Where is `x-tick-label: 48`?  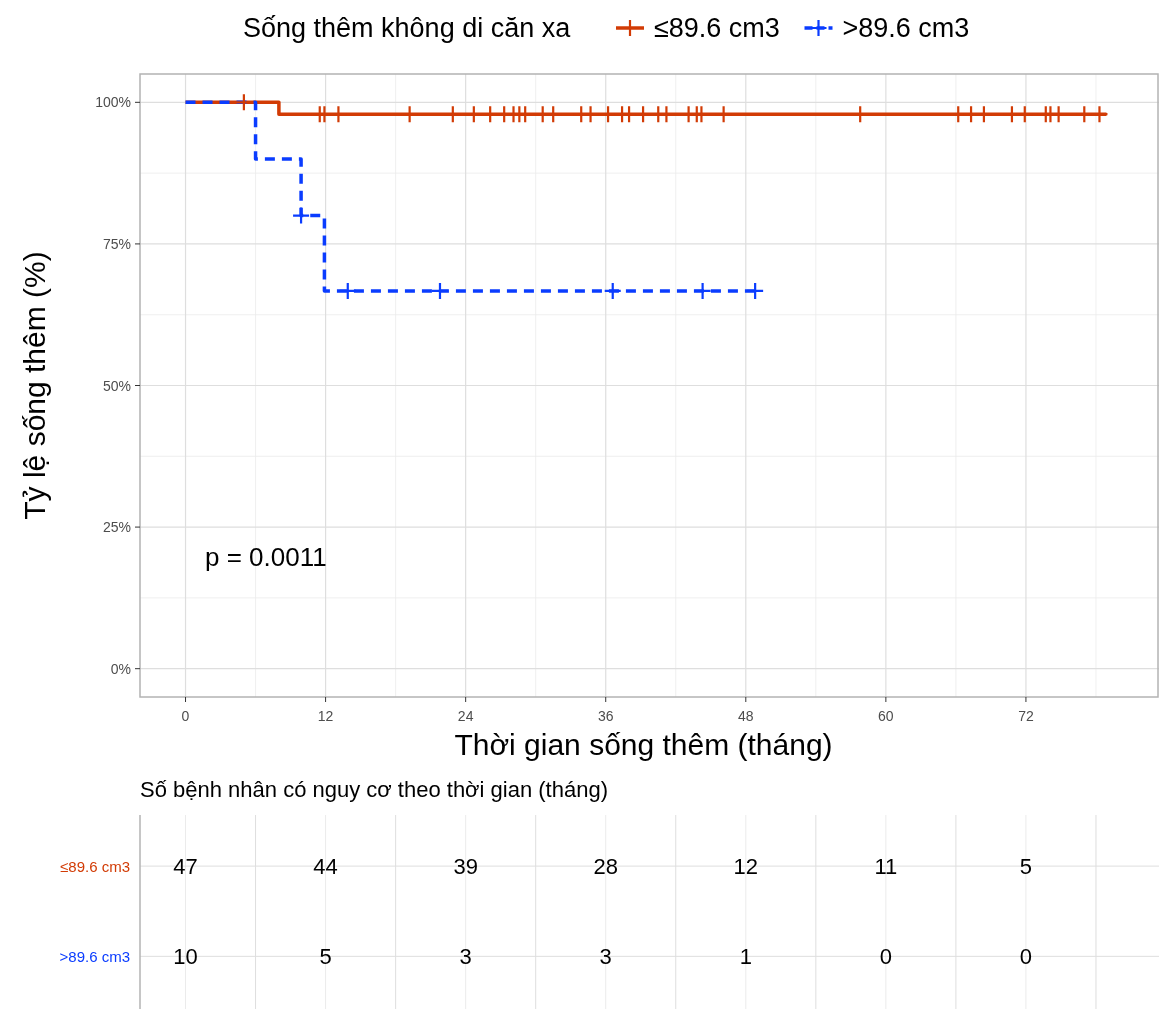
x-tick-label: 48 is located at coordinates (746, 716).